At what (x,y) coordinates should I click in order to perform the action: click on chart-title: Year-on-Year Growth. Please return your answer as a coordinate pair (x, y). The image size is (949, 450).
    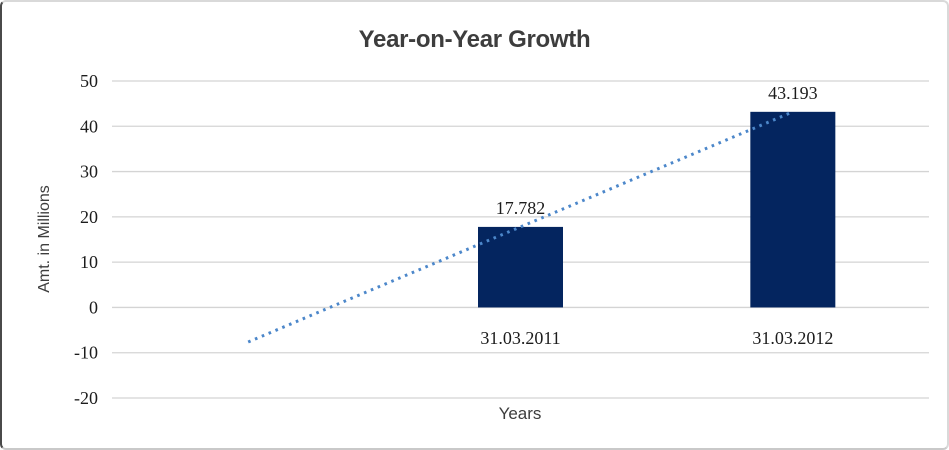
    Looking at the image, I should click on (474, 39).